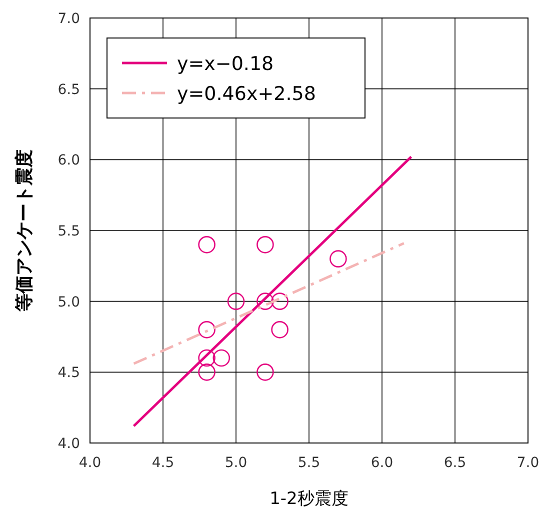 The width and height of the screenshot is (545, 512). I want to click on y-tick-label: 4.5, so click(69, 373).